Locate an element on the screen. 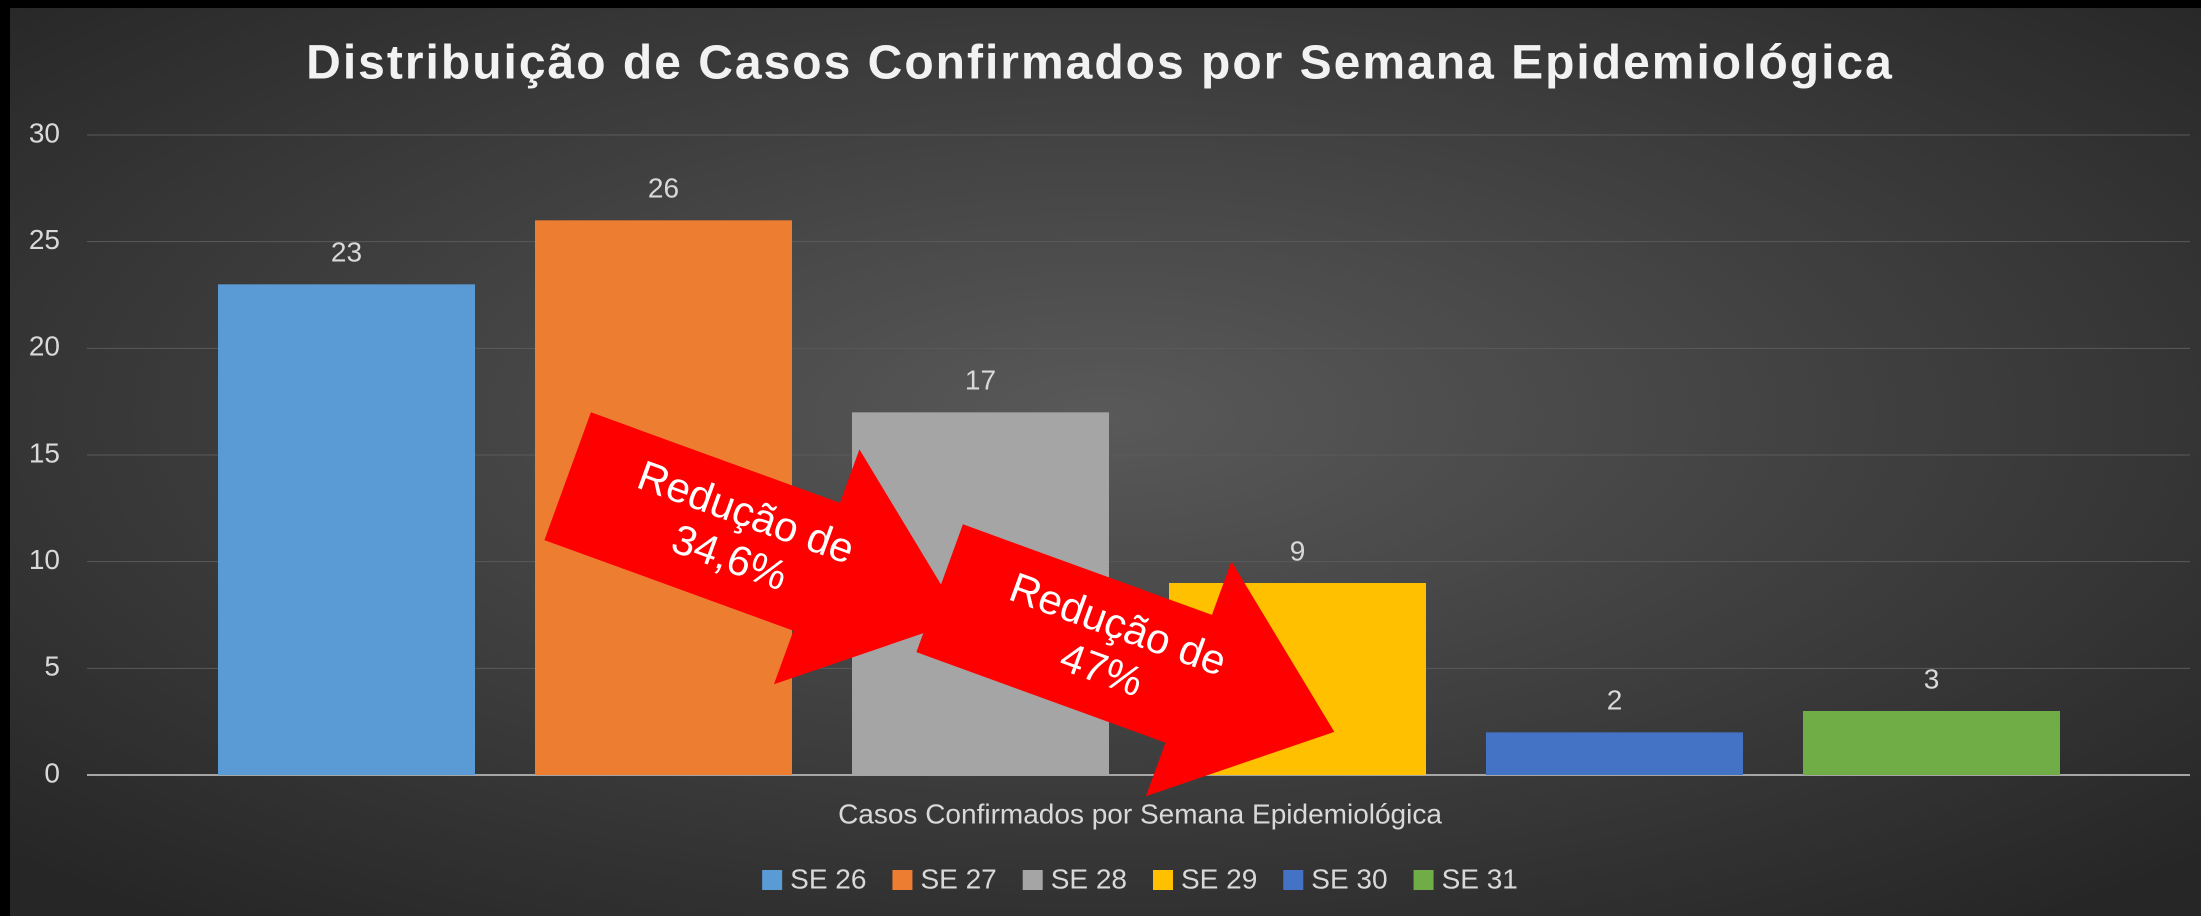 Image resolution: width=2201 pixels, height=916 pixels. legend-label: SE 26 is located at coordinates (828, 878).